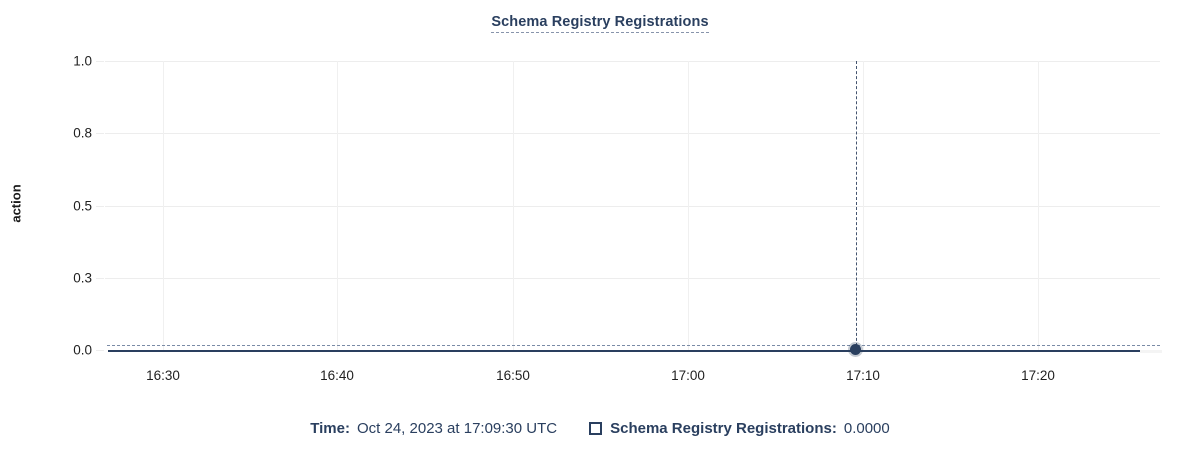 The height and width of the screenshot is (467, 1200). What do you see at coordinates (457, 428) in the screenshot?
I see `hover-time-value: Oct 24, 2023 at 17:09:30 UTC` at bounding box center [457, 428].